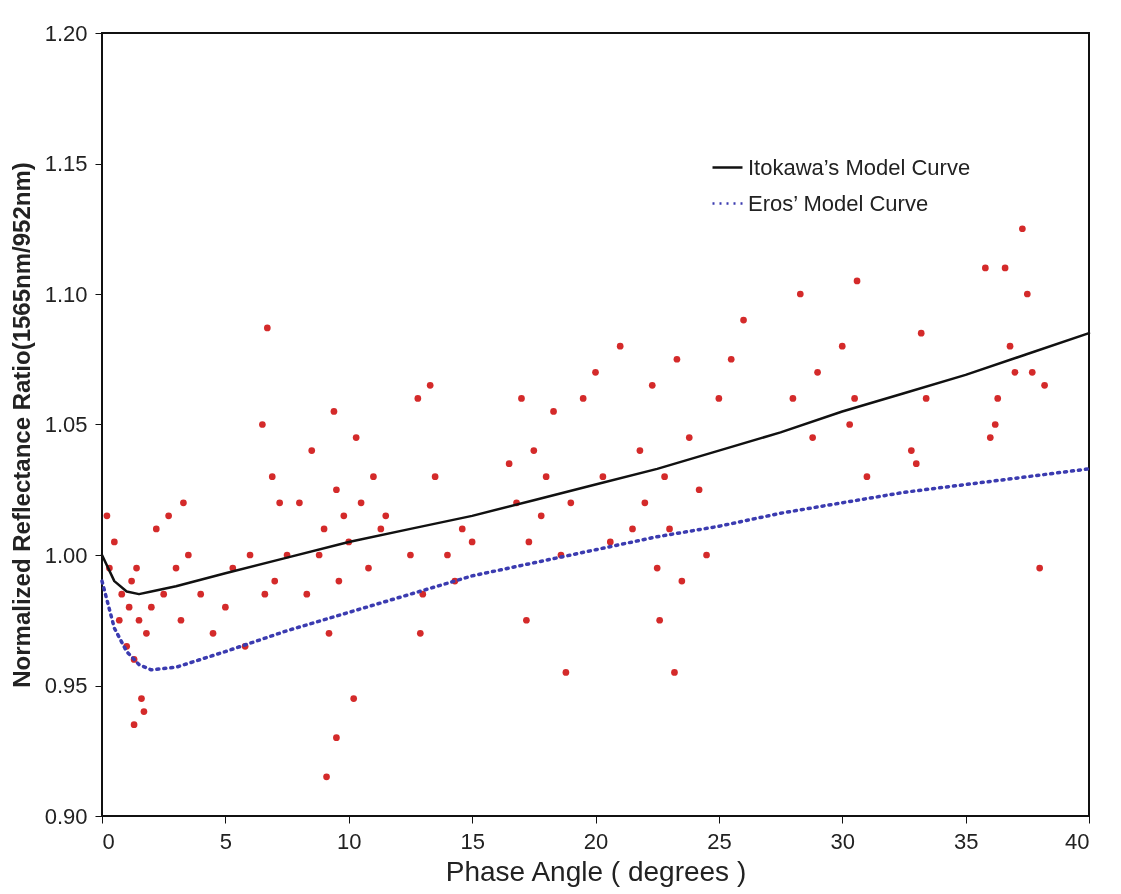  What do you see at coordinates (108, 841) in the screenshot?
I see `x-tick-label: 0` at bounding box center [108, 841].